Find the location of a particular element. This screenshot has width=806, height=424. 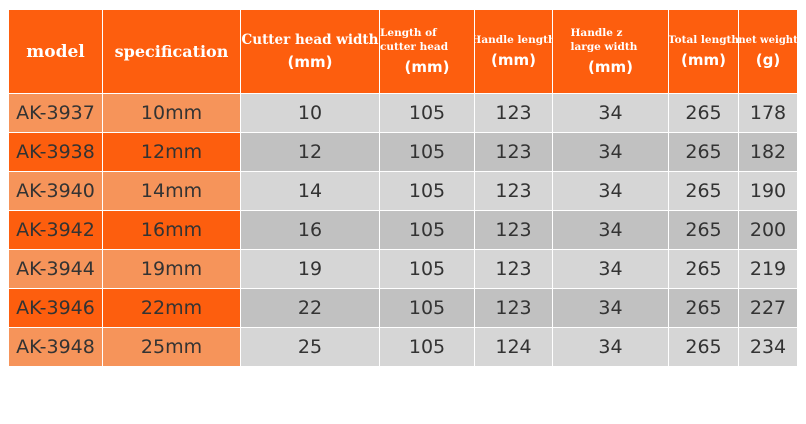

model-cell: AK-3937 is located at coordinates (55, 113).